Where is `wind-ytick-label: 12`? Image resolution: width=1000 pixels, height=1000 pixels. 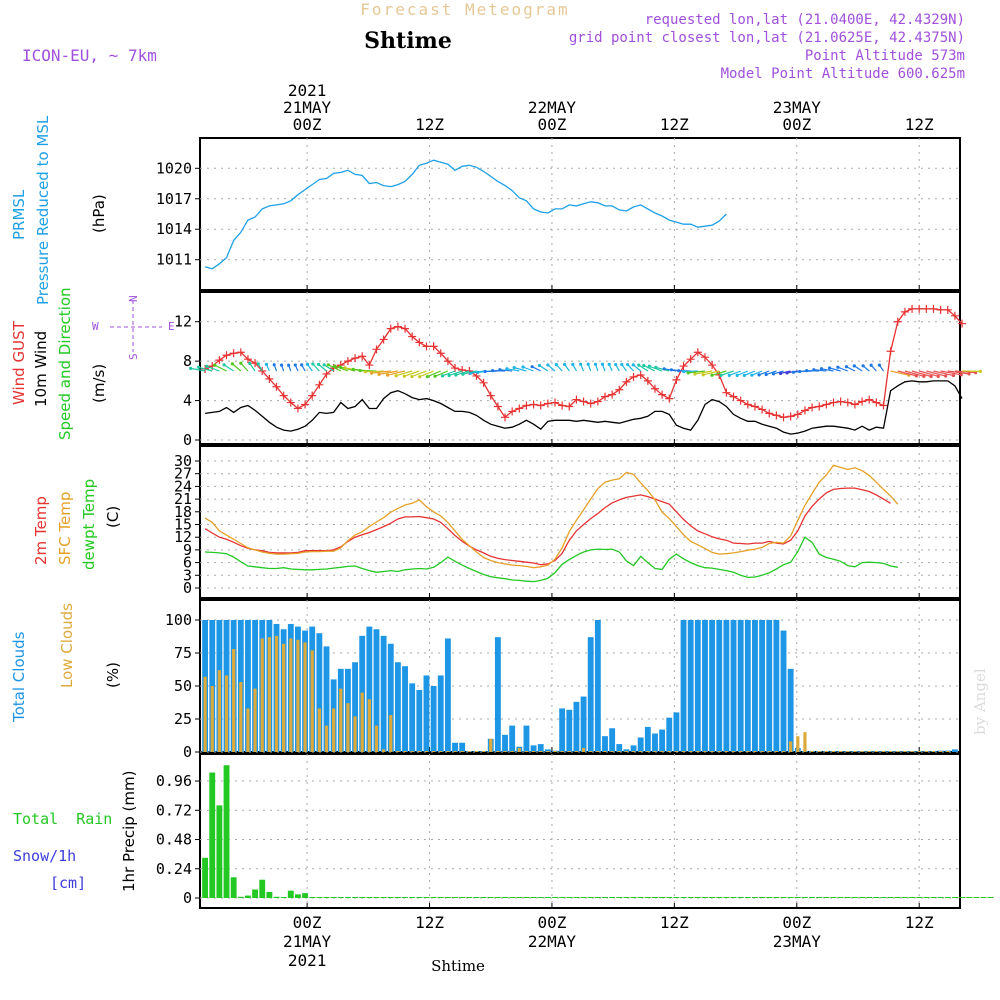
wind-ytick-label: 12 is located at coordinates (183, 322).